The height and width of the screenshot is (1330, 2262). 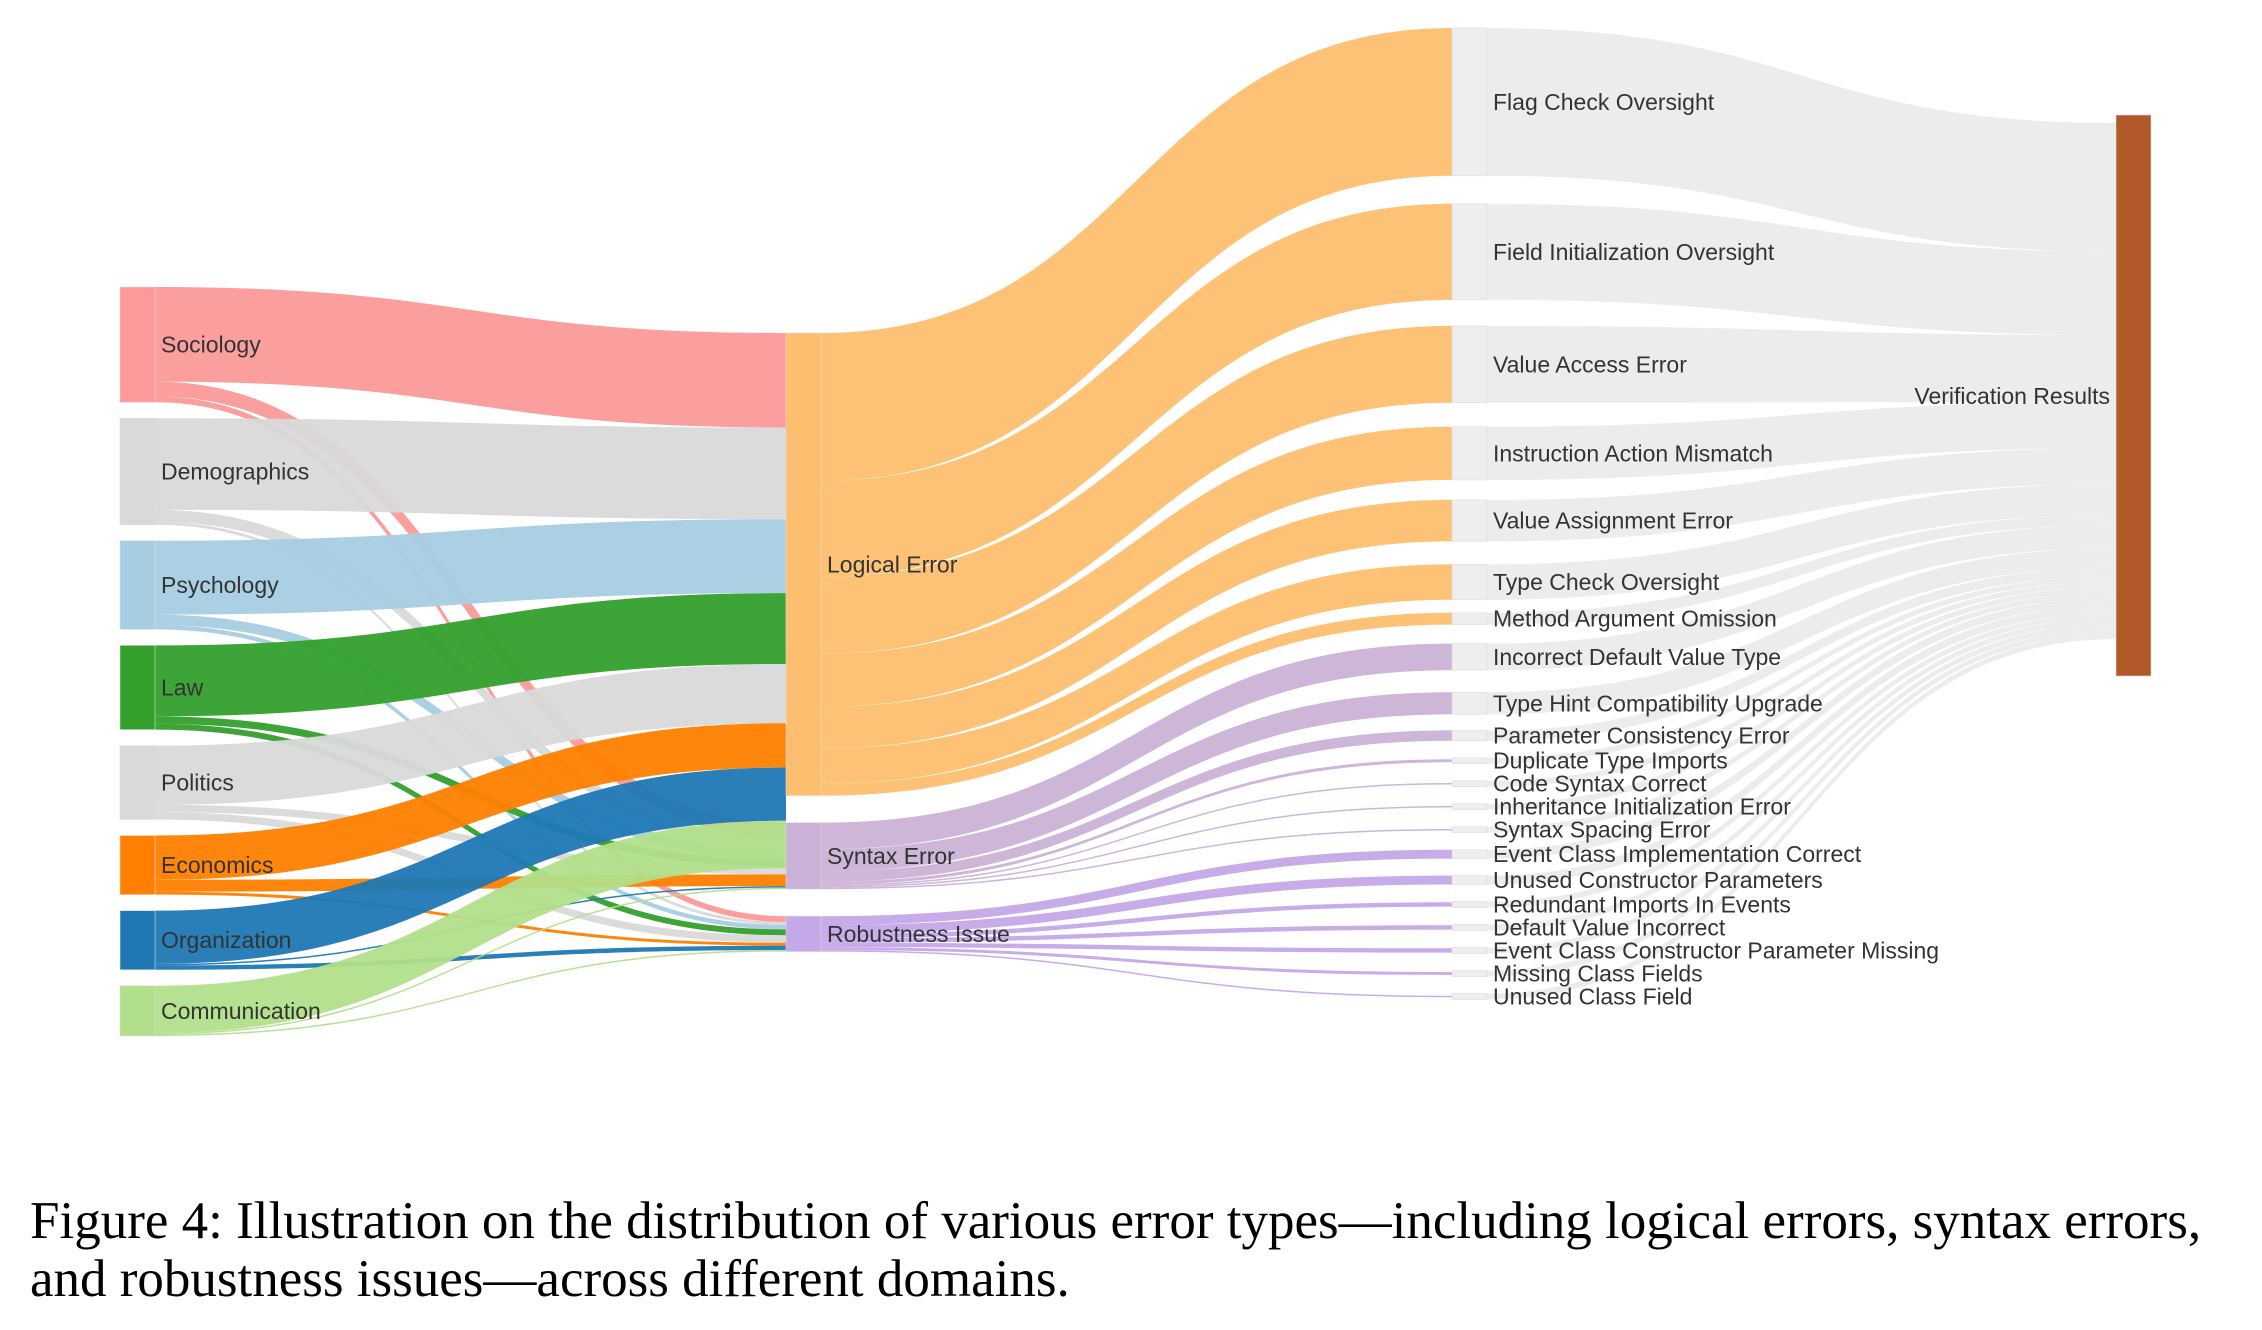 I want to click on link-sociology-to-syntax-error, so click(x=470, y=609).